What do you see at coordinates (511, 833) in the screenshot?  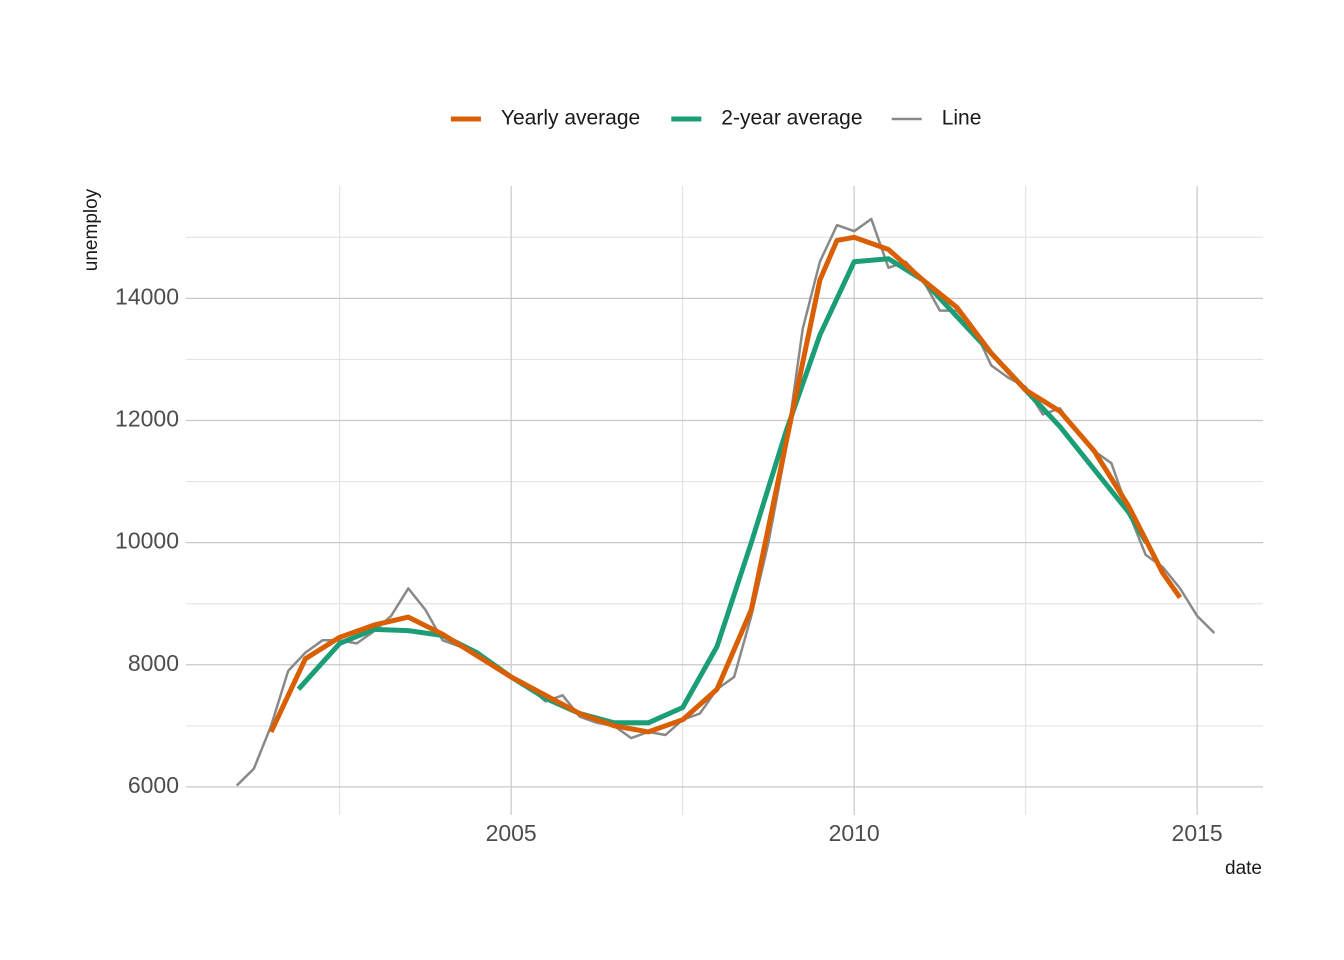 I see `x-tick-label: 2005` at bounding box center [511, 833].